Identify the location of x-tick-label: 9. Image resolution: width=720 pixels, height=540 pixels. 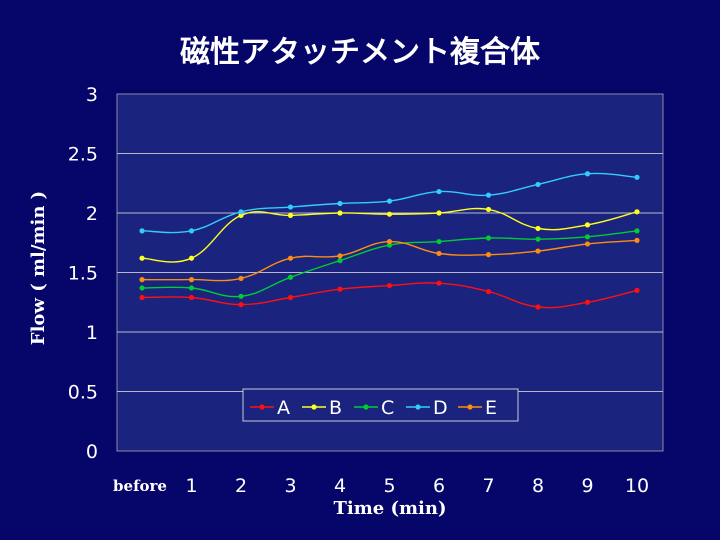
(587, 486).